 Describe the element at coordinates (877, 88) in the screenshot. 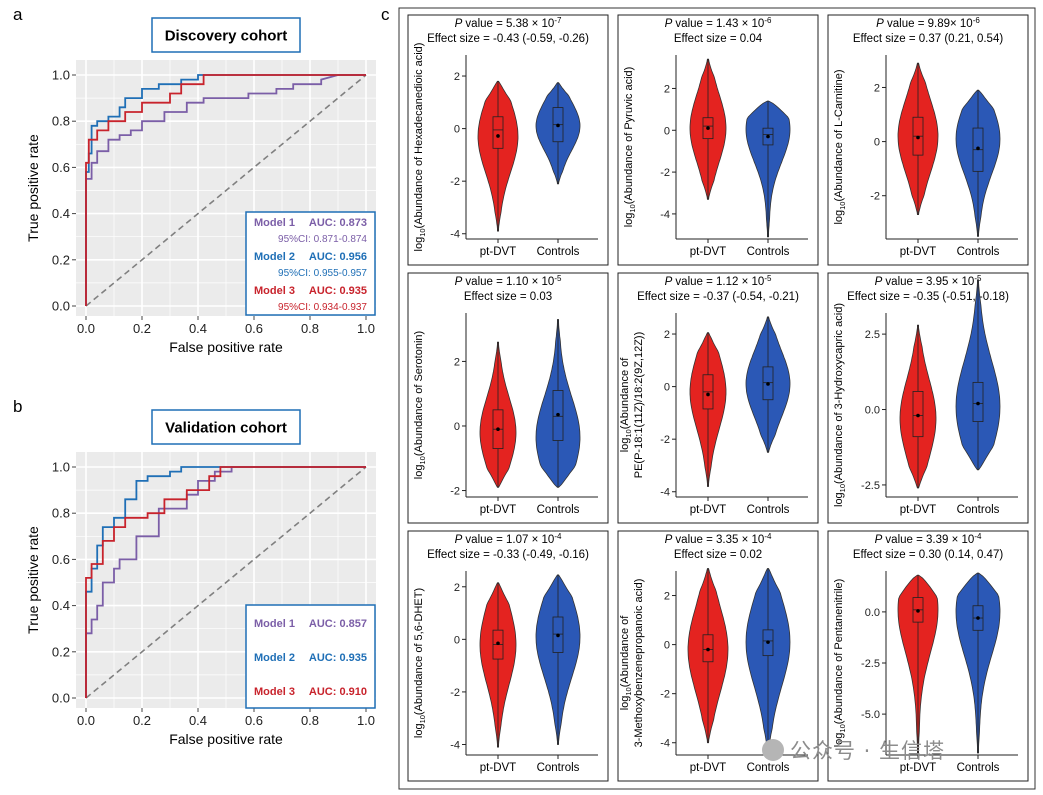

I see `y-tick-label: 2` at that location.